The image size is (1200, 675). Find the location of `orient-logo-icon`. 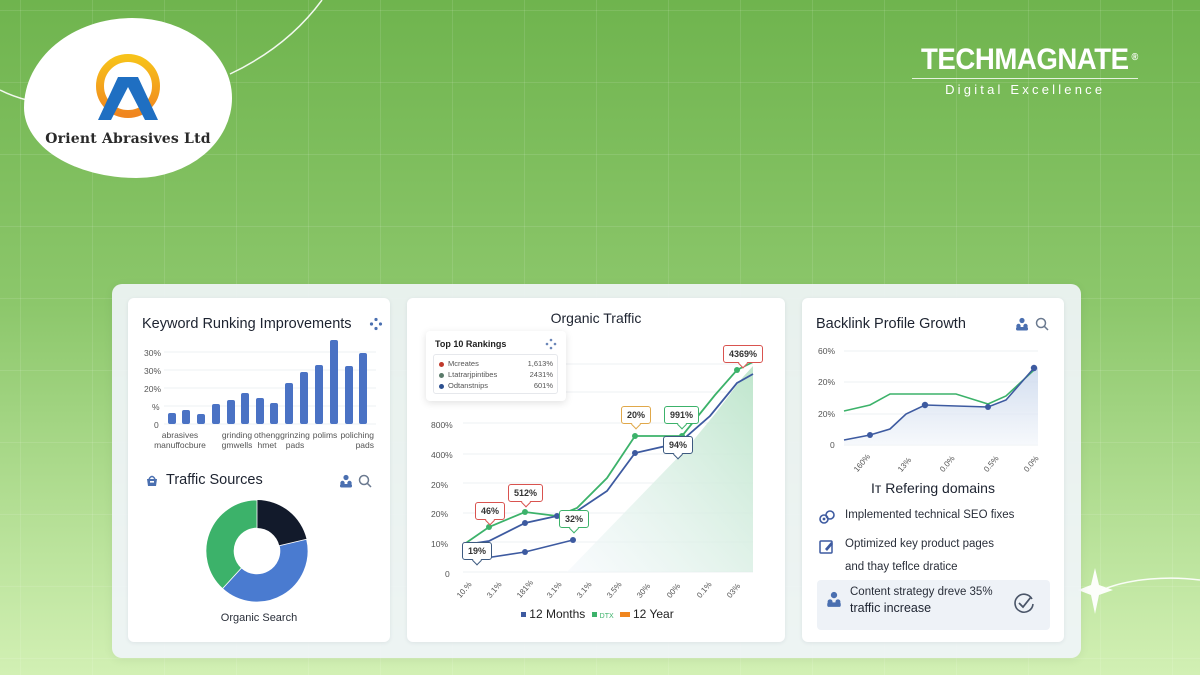

orient-logo-icon is located at coordinates (128, 87).